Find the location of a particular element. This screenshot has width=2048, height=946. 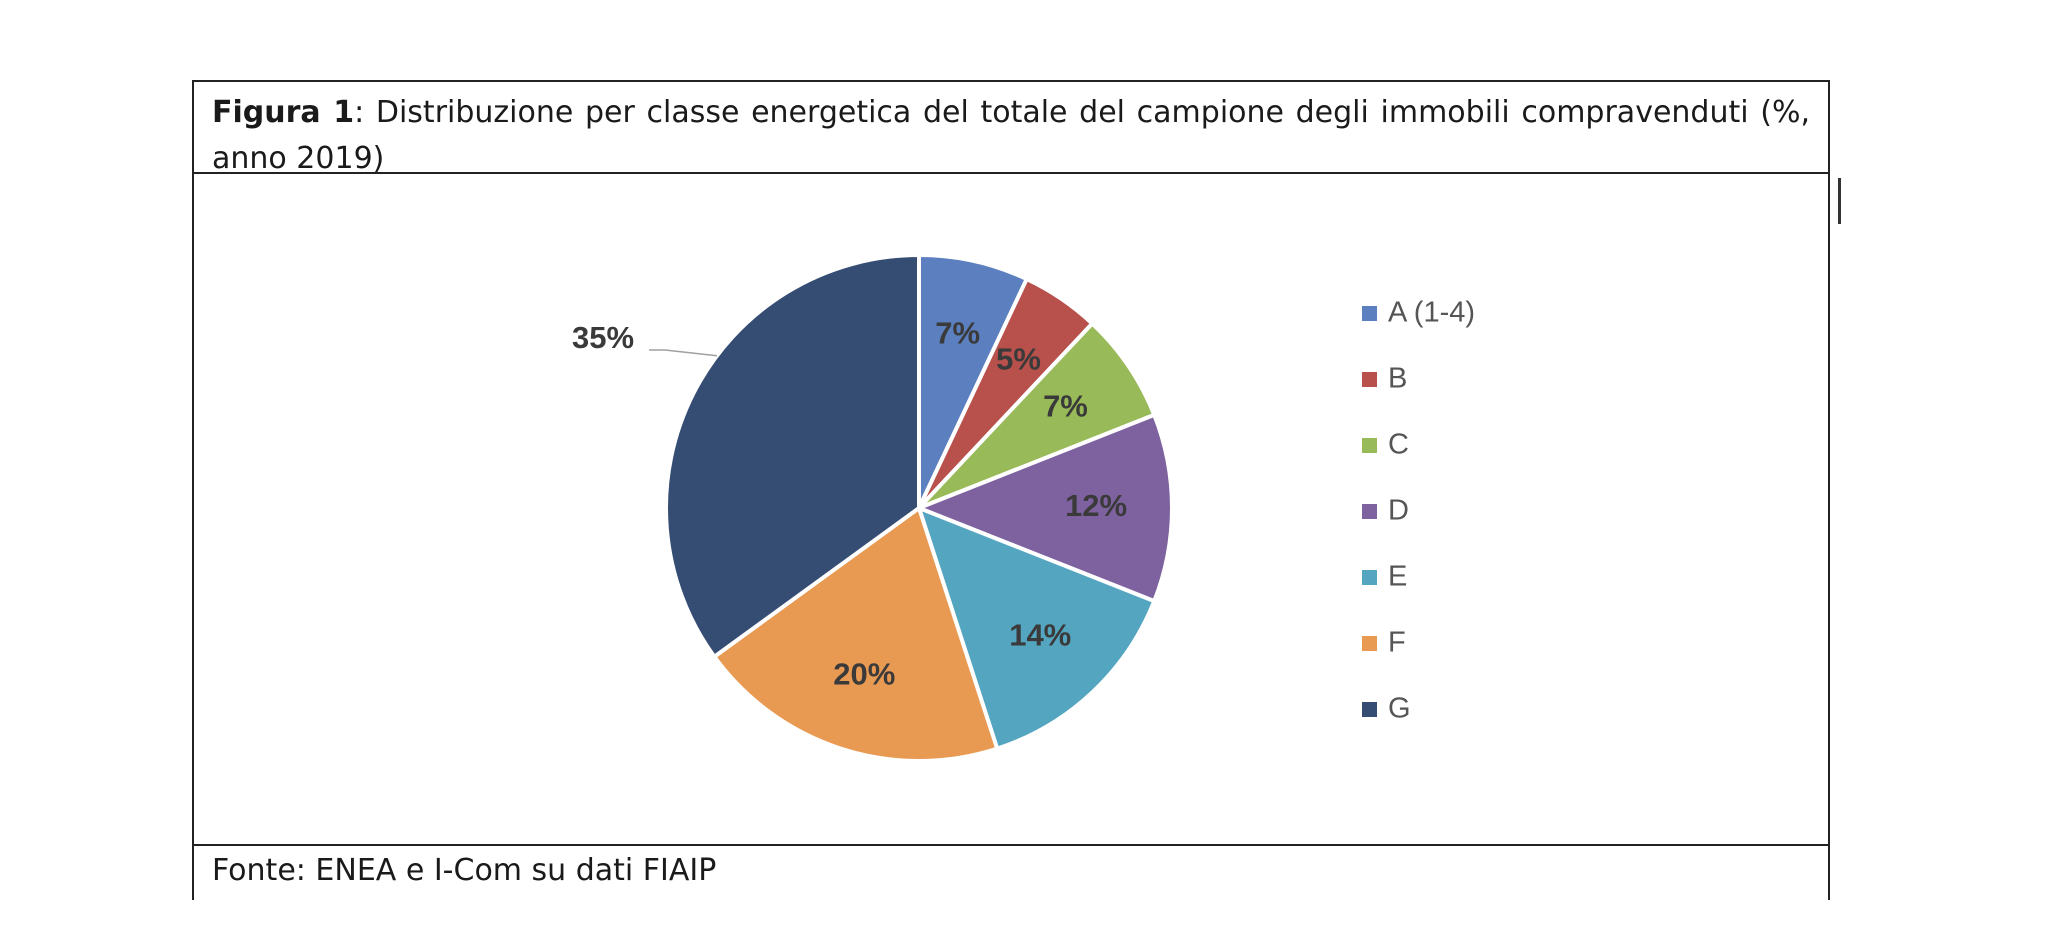

legend-label-g: G is located at coordinates (1399, 709).